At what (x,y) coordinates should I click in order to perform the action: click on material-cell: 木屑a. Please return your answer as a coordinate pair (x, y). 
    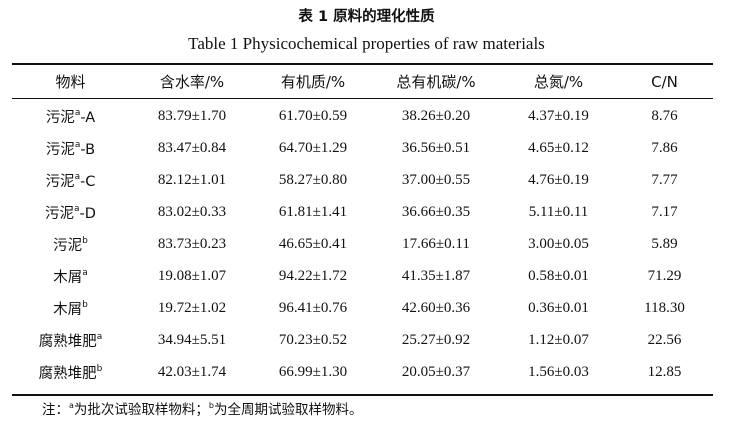
    Looking at the image, I should click on (70, 276).